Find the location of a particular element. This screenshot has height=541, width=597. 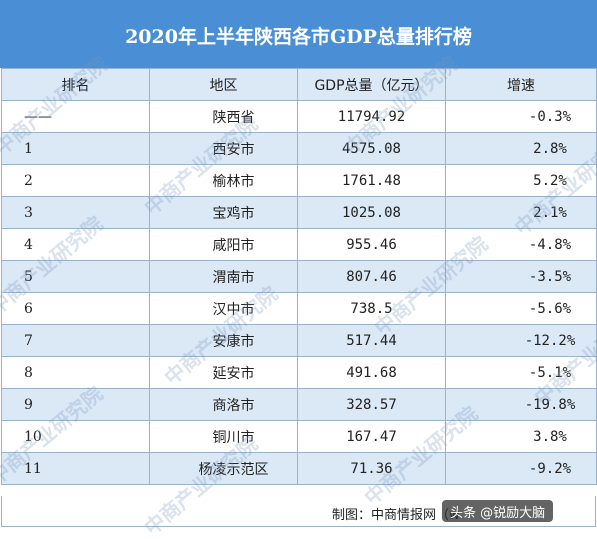

gdp-cell: 491.68 is located at coordinates (371, 372).